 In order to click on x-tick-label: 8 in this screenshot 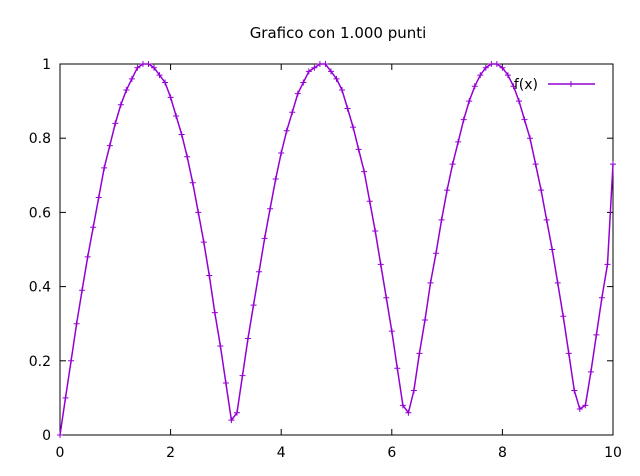, I will do `click(502, 453)`.